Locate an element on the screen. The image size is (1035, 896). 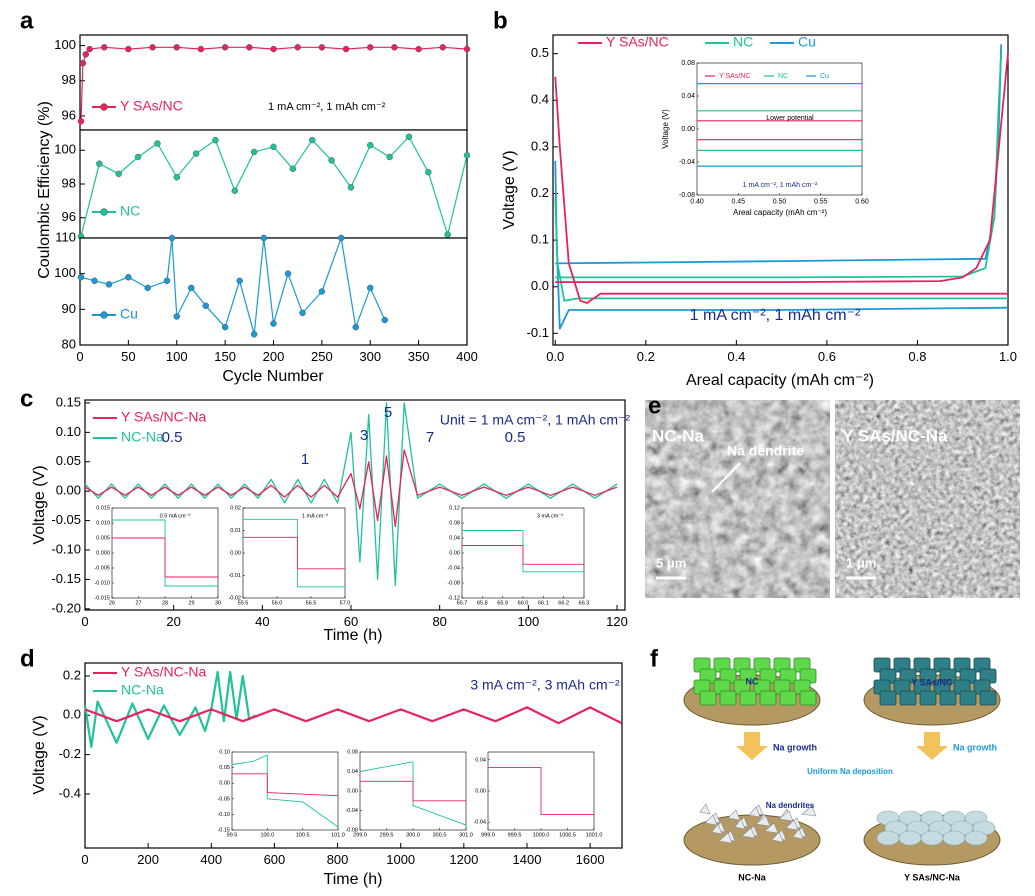
x-tick-label: 150 is located at coordinates (225, 356).